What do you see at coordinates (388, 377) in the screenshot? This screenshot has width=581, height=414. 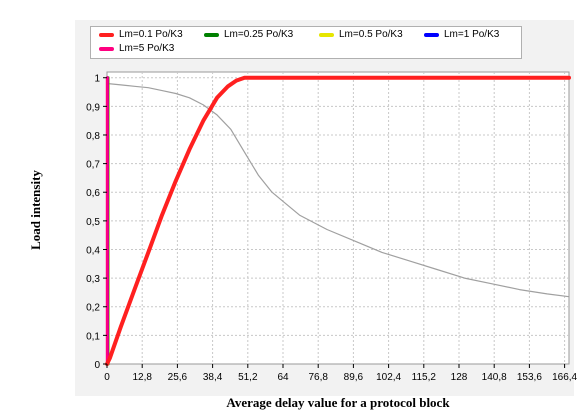 I see `x-tick-label: 102,4` at bounding box center [388, 377].